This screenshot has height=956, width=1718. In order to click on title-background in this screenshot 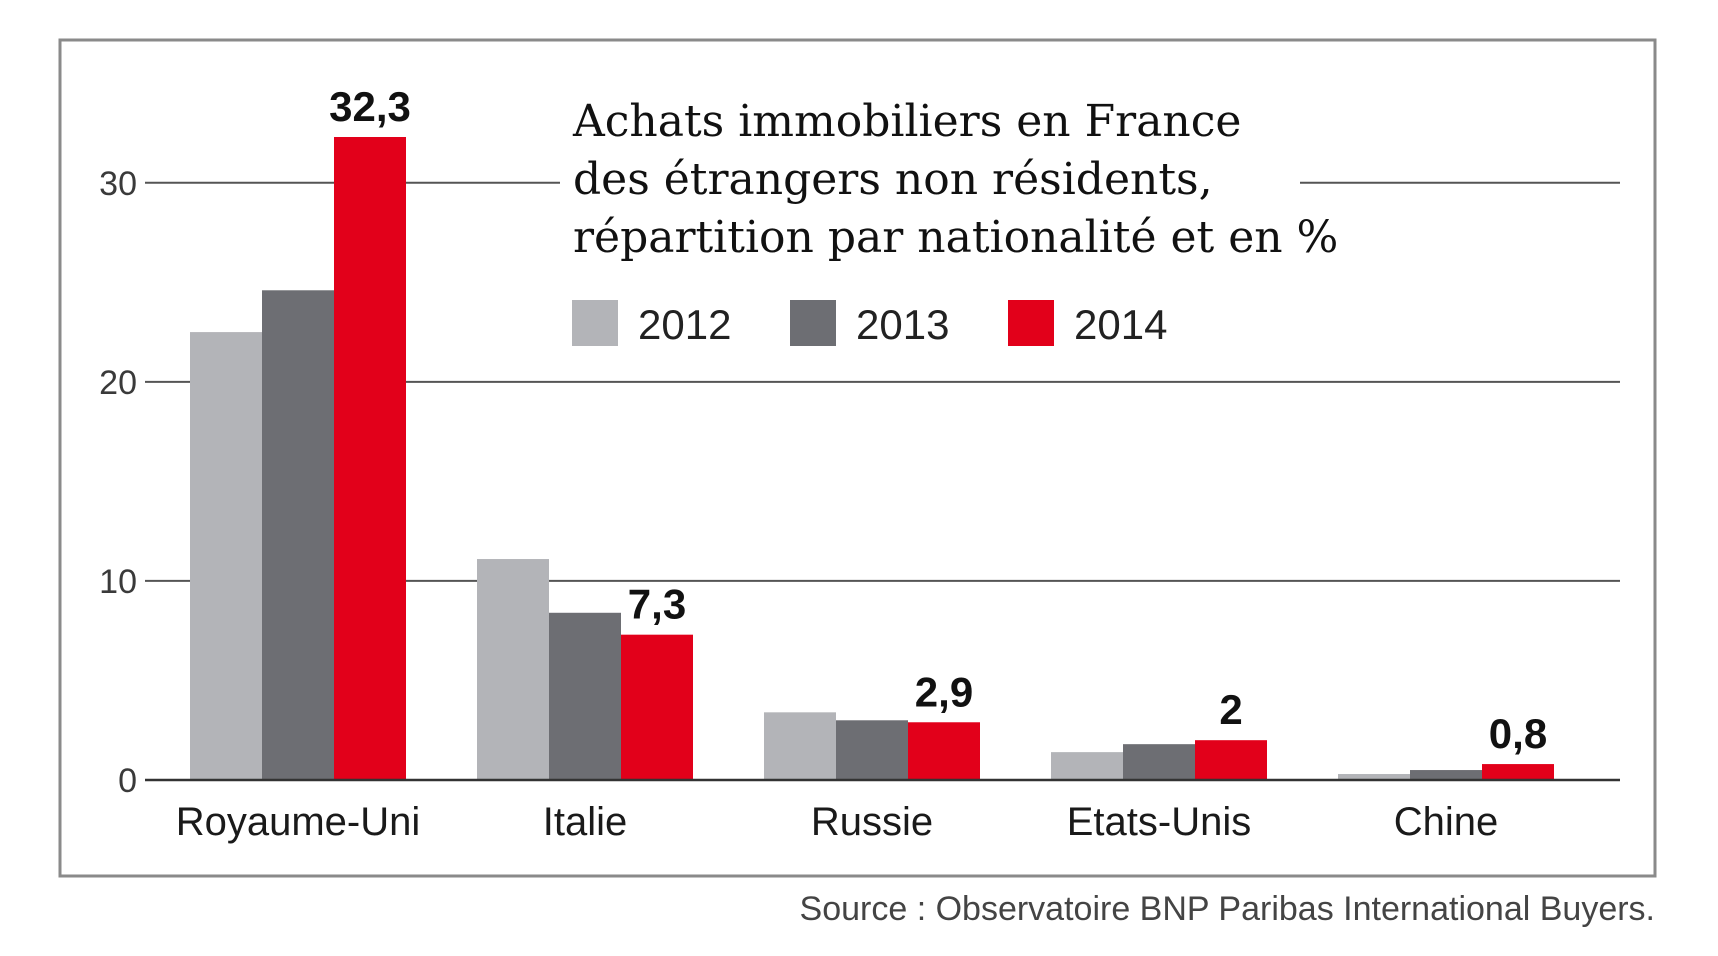, I will do `click(930, 180)`.